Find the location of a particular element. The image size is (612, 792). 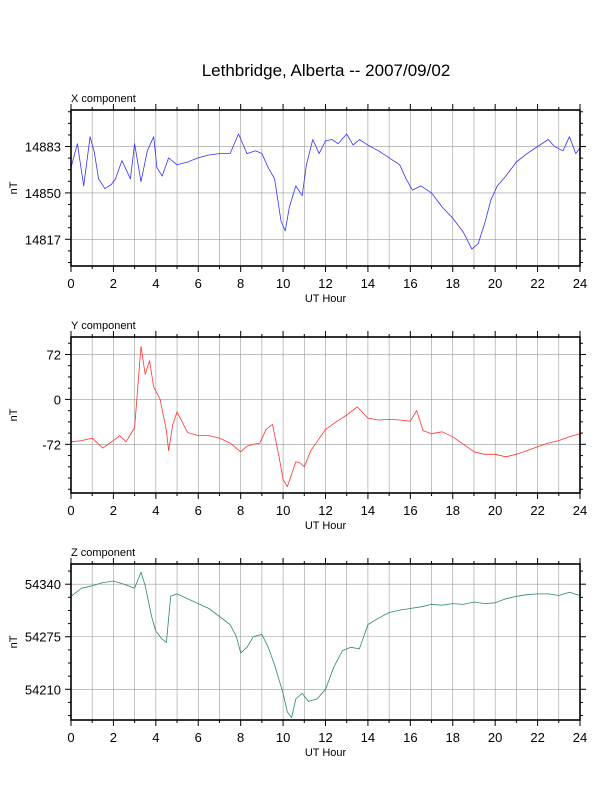

x-xtick-label: 4 is located at coordinates (155, 283).